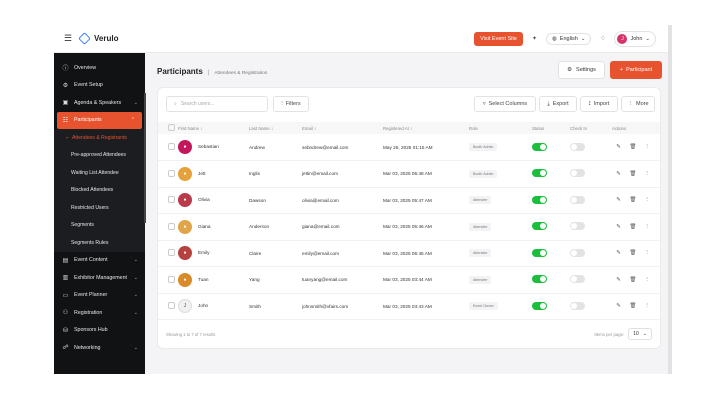  What do you see at coordinates (99, 68) in the screenshot?
I see `sidebar-item-overview: ⓘ Overview` at bounding box center [99, 68].